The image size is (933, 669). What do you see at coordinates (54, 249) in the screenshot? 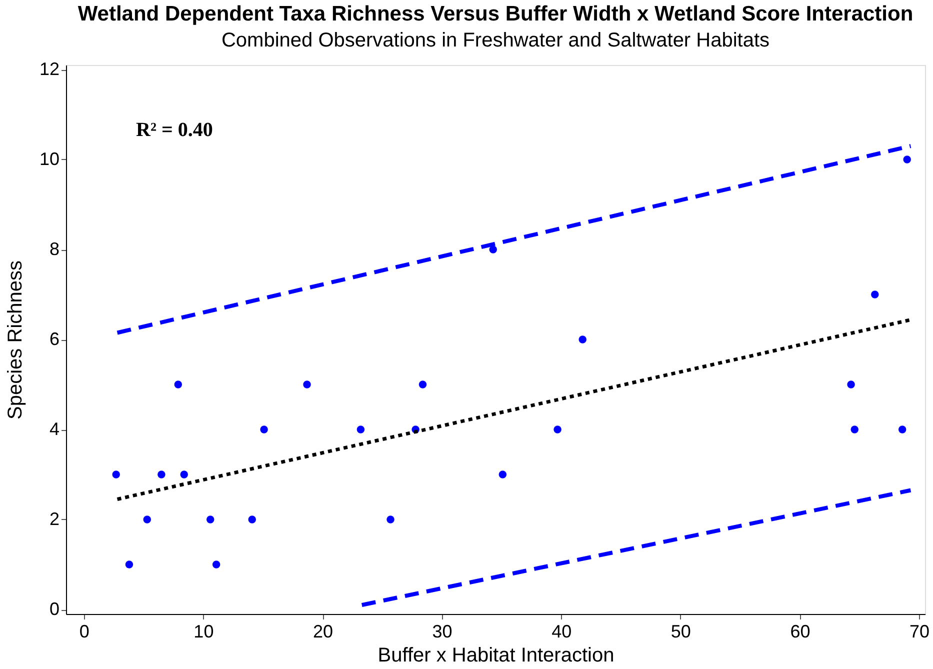
I see `y-tick-label: 8` at bounding box center [54, 249].